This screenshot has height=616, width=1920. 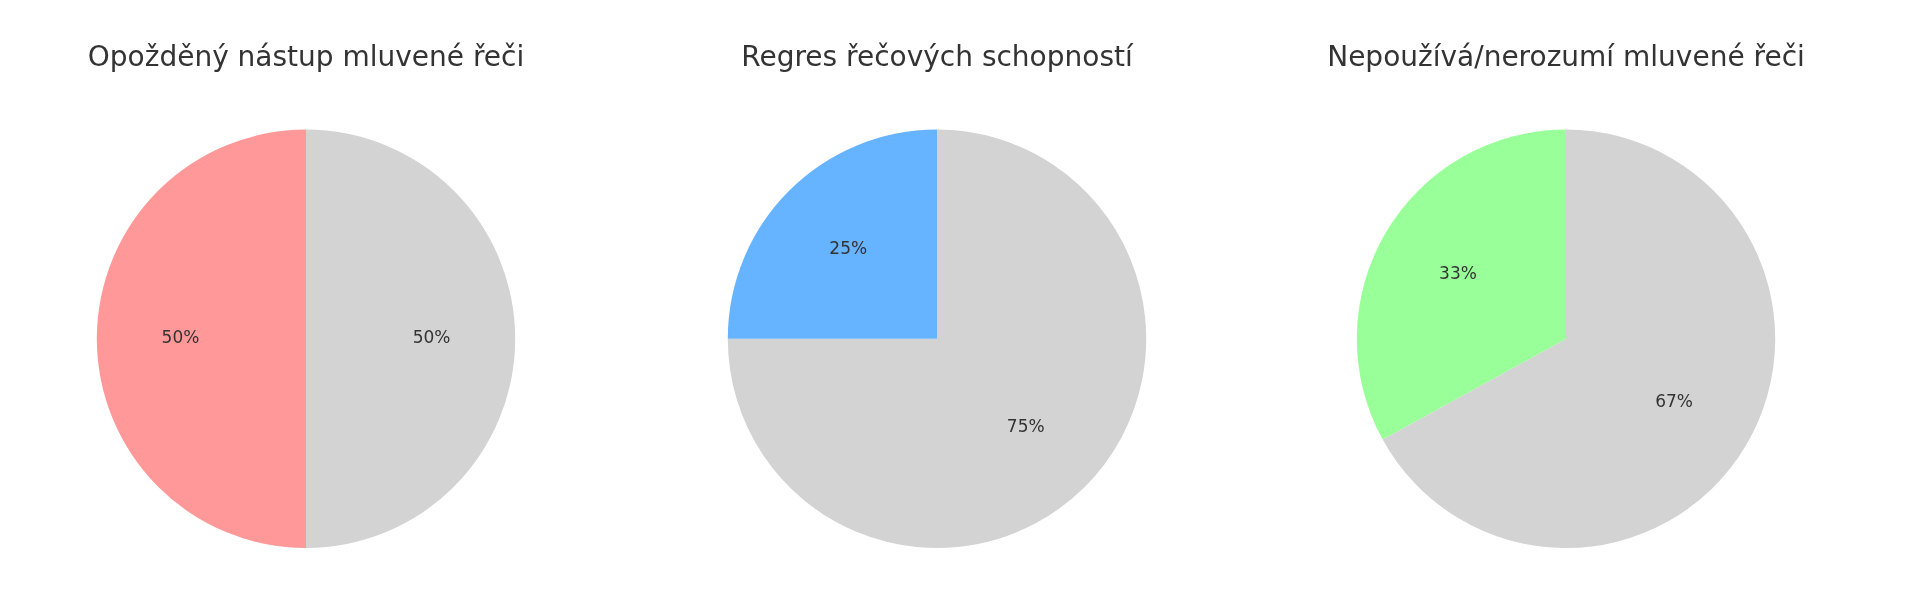 What do you see at coordinates (1566, 57) in the screenshot?
I see `chart-title: Nepoužívá/nerozumí mluvené řeči` at bounding box center [1566, 57].